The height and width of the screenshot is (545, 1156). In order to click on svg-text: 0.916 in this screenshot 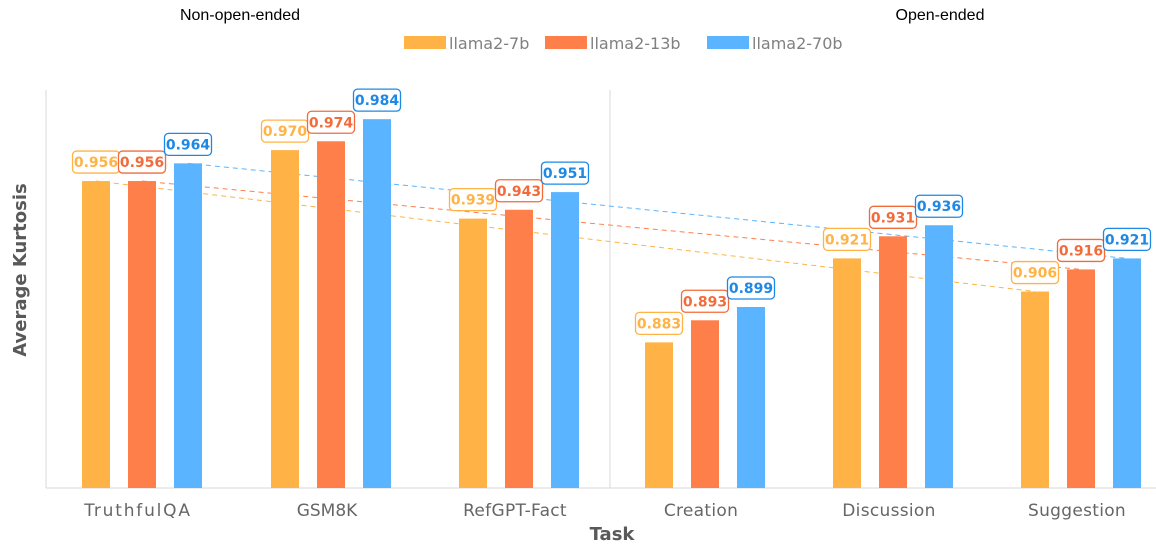, I will do `click(1081, 251)`.